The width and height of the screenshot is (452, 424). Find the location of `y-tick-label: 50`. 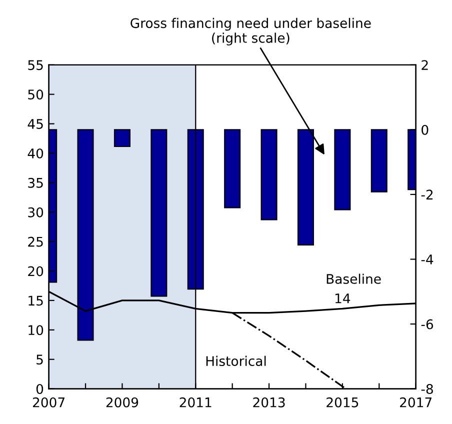

y-tick-label: 50 is located at coordinates (36, 95).